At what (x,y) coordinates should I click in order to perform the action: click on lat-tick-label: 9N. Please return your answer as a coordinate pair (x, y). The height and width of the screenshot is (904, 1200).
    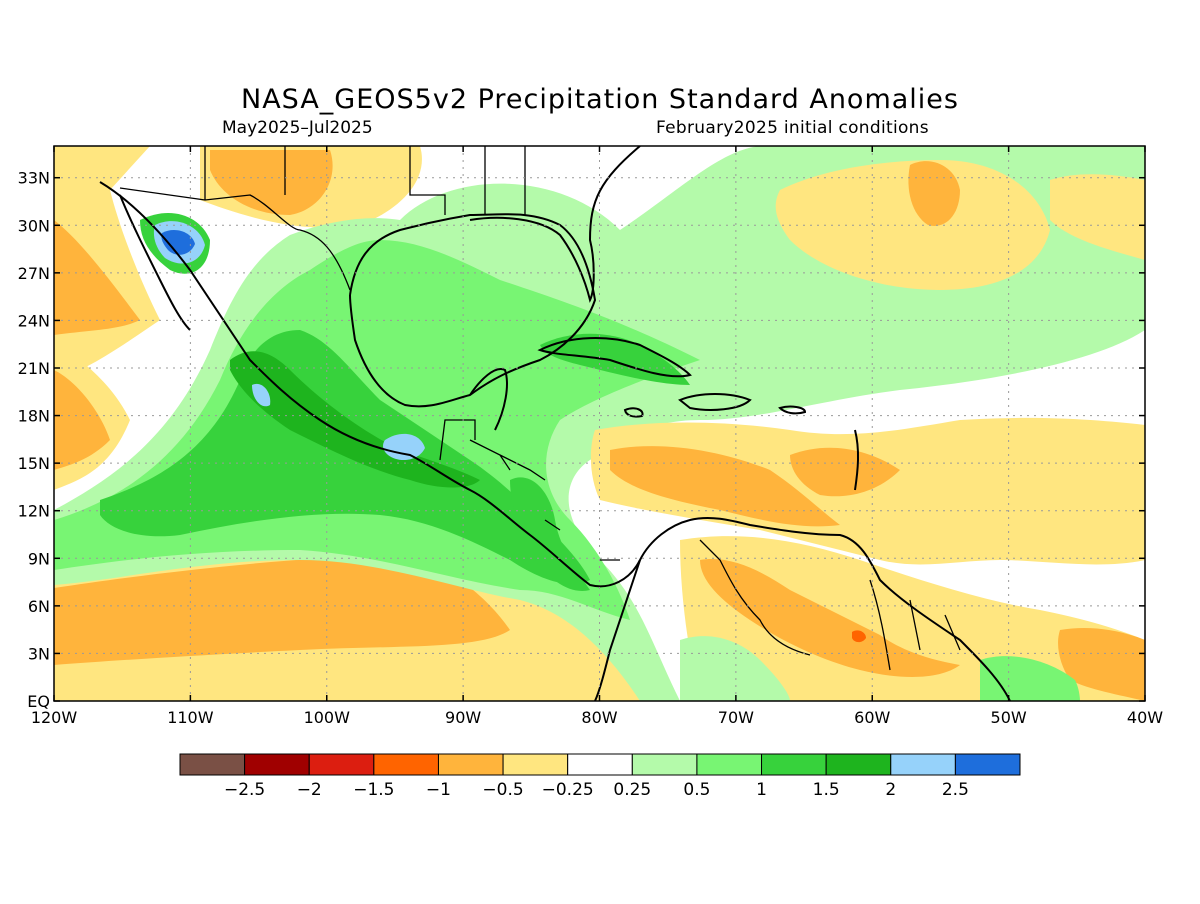
    Looking at the image, I should click on (39, 558).